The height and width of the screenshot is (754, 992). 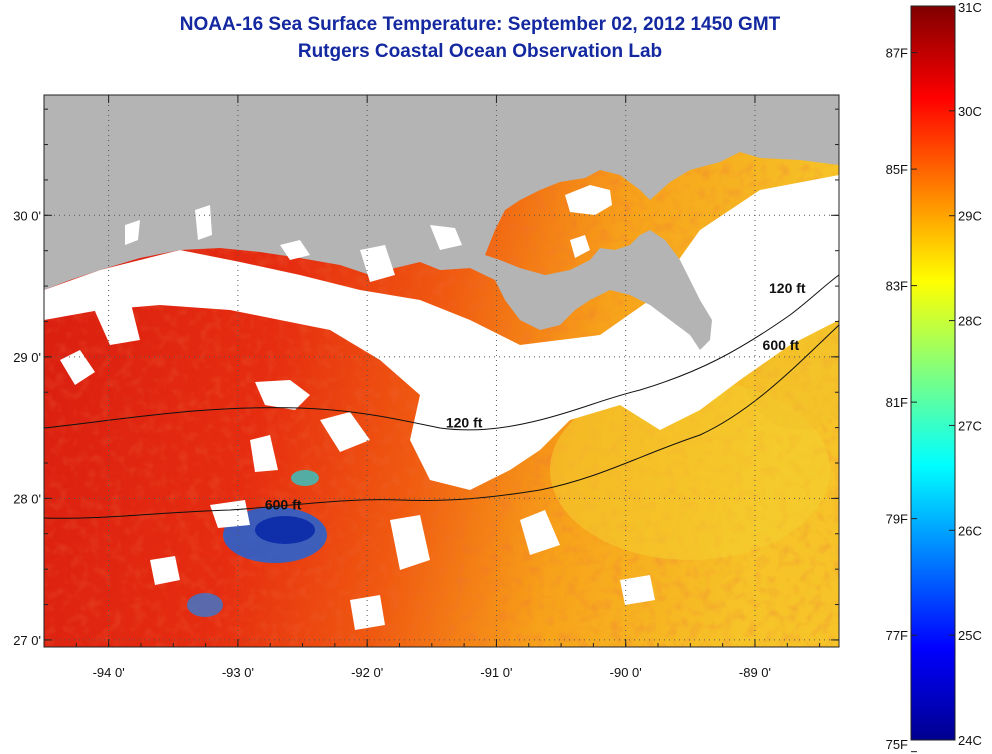 What do you see at coordinates (27, 498) in the screenshot?
I see `lat-tick-label: 28 0'` at bounding box center [27, 498].